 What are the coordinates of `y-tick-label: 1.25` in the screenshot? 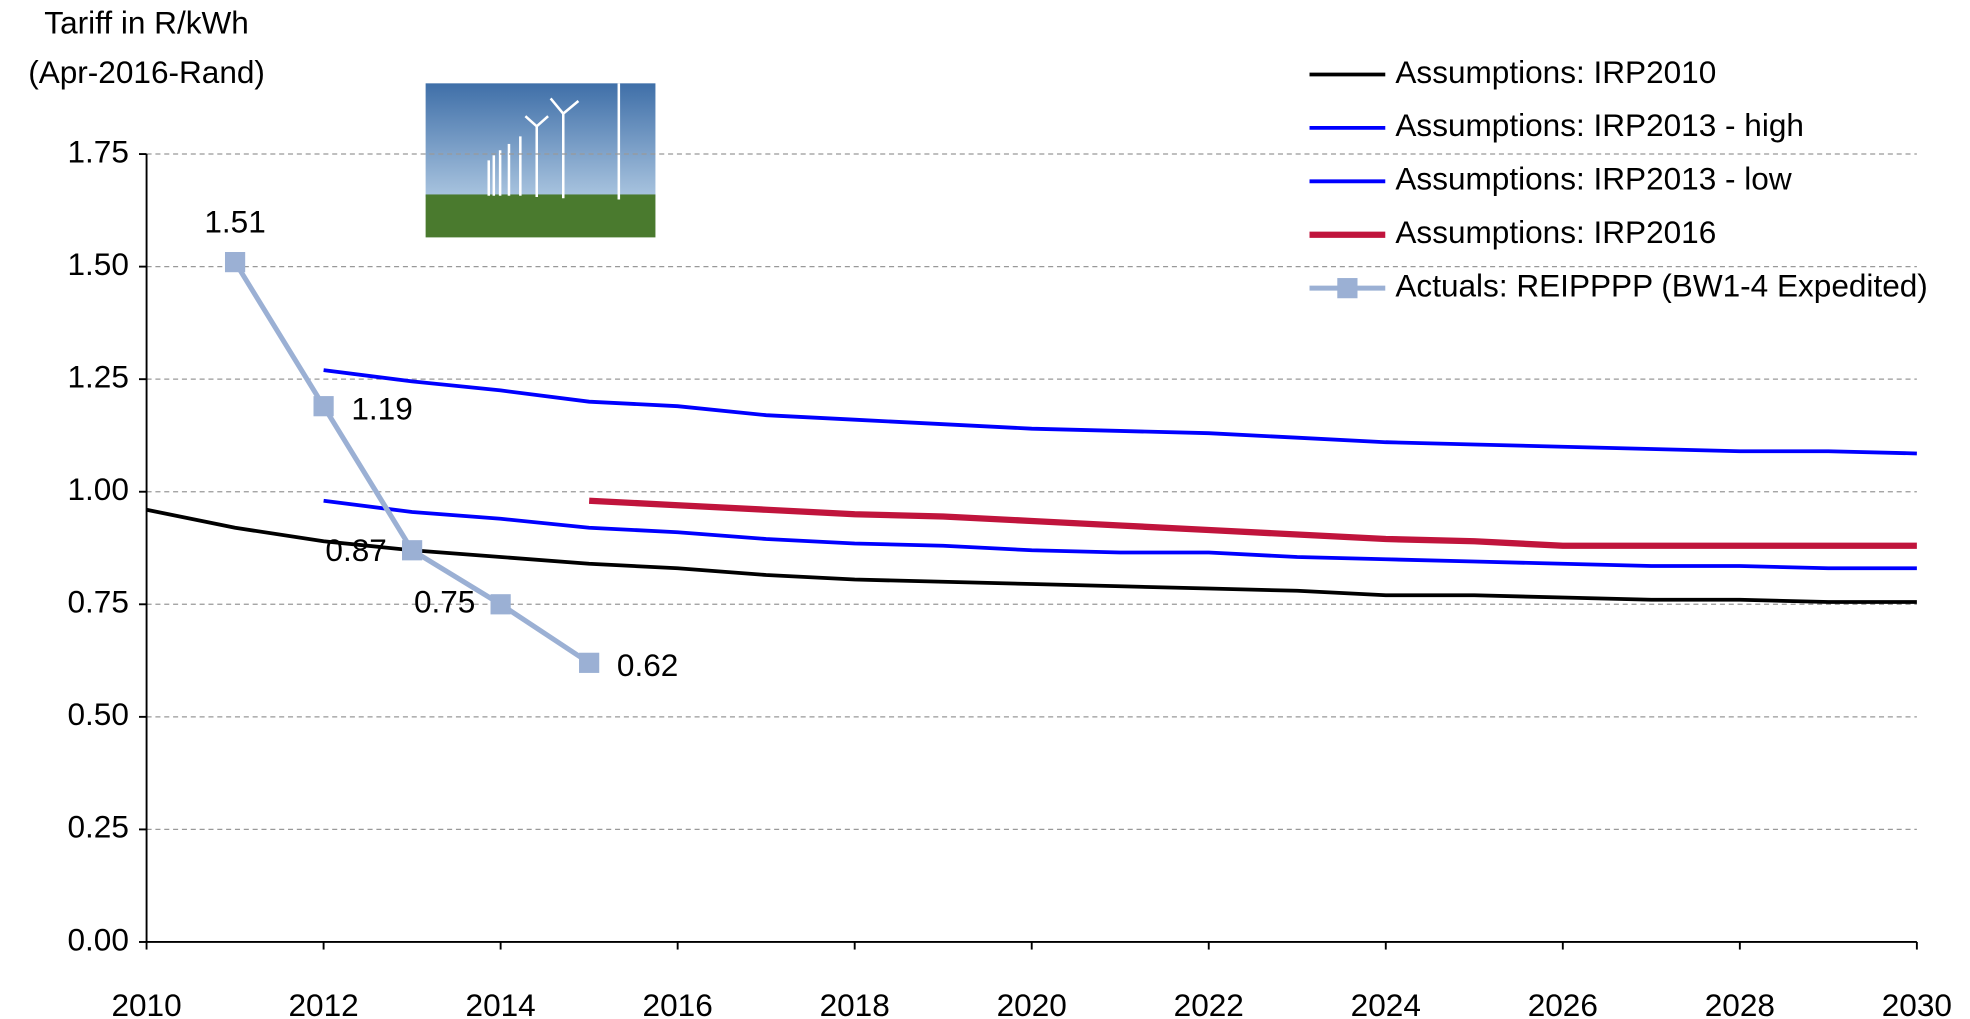 It's located at (97, 377).